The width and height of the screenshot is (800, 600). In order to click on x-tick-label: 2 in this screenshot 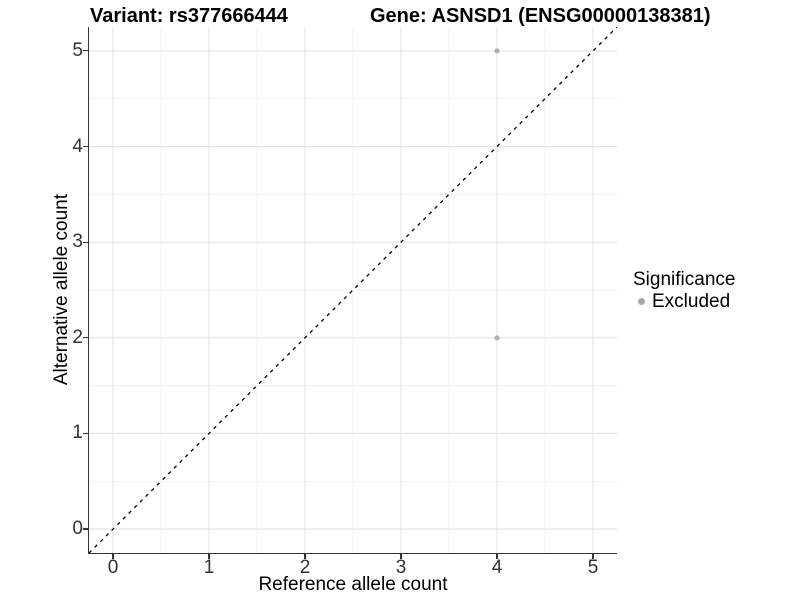, I will do `click(305, 567)`.